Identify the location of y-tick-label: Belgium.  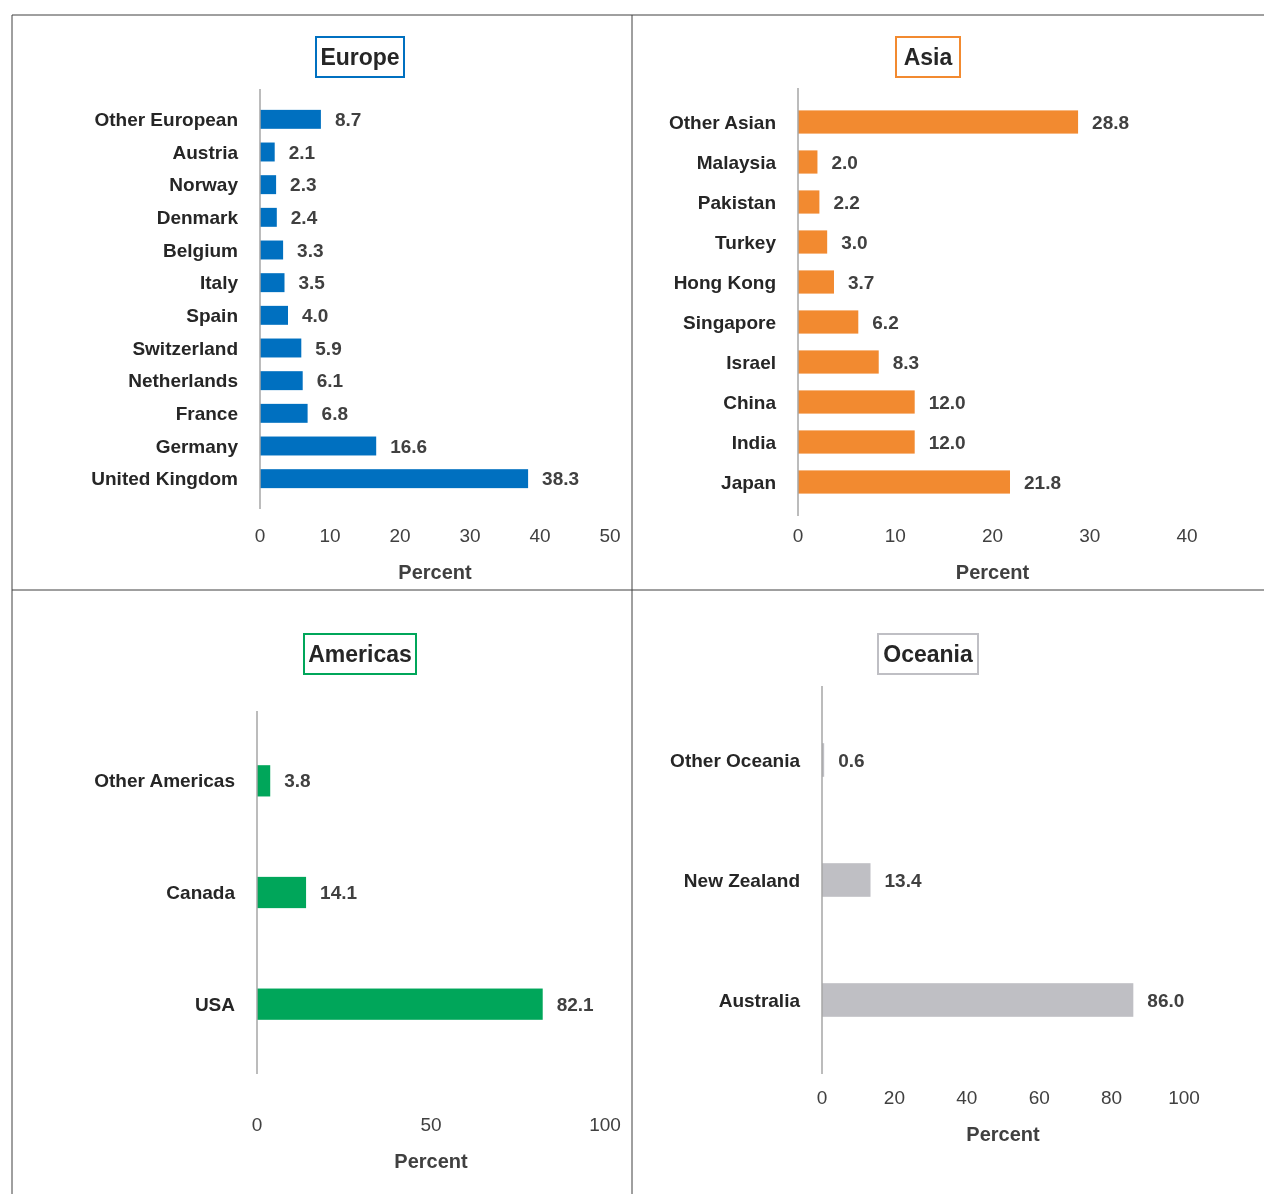
(200, 250).